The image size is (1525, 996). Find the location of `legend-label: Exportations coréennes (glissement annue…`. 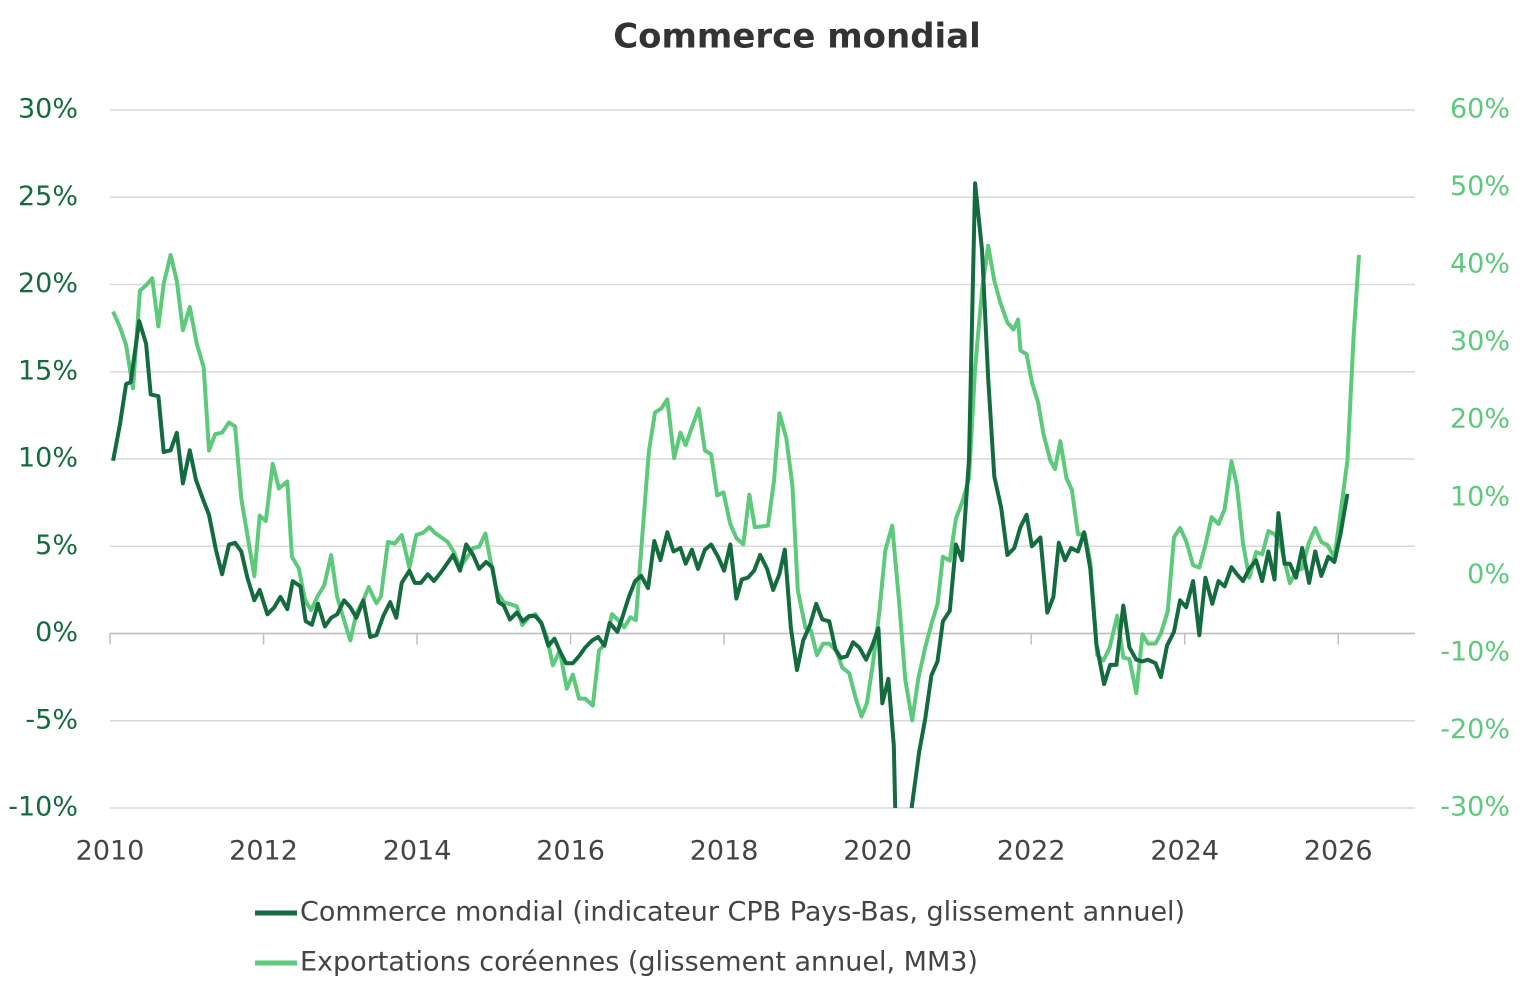

legend-label: Exportations coréennes (glissement annue… is located at coordinates (639, 962).